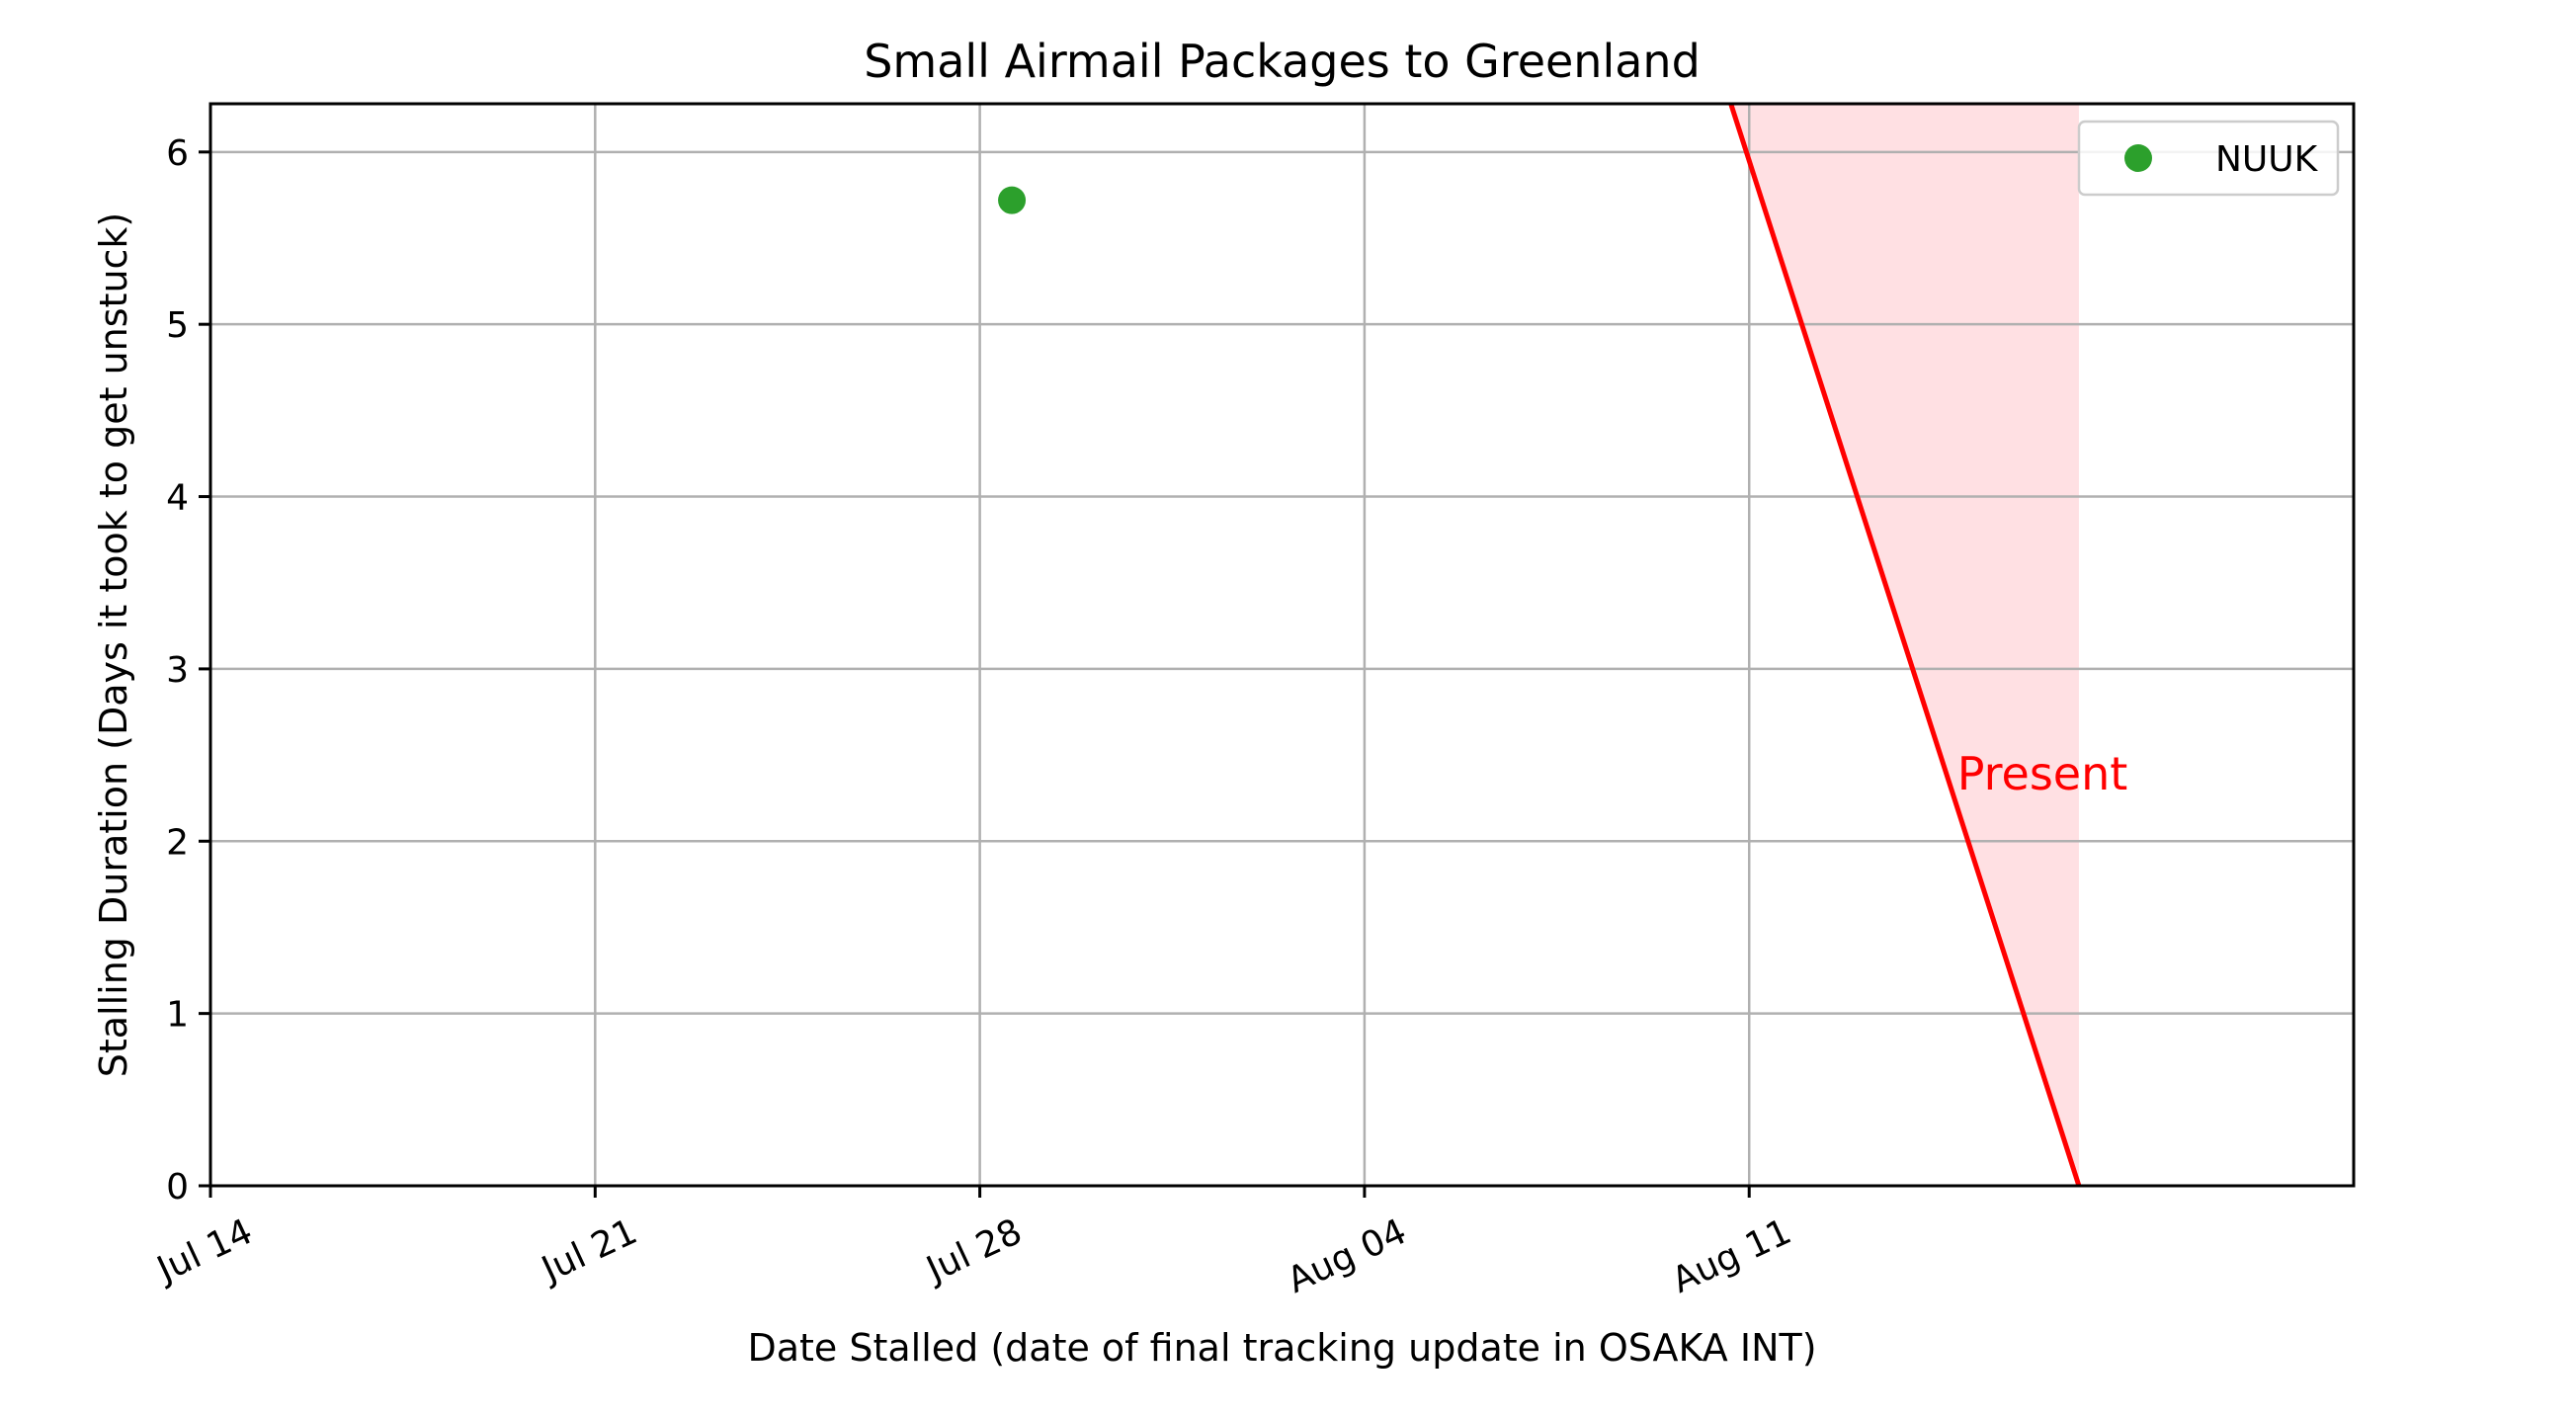 This screenshot has height=1418, width=2576. What do you see at coordinates (177, 154) in the screenshot?
I see `y-tick-label-6: 6` at bounding box center [177, 154].